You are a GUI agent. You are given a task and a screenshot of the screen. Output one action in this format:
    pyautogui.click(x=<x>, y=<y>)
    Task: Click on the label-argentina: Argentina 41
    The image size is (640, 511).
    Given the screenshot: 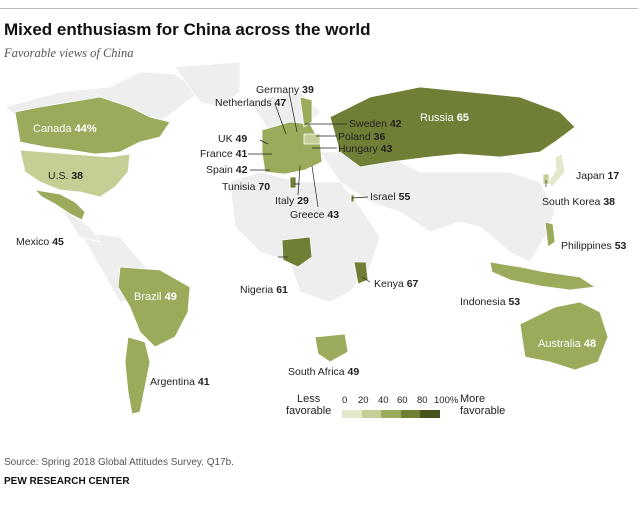 What is the action you would take?
    pyautogui.click(x=180, y=382)
    